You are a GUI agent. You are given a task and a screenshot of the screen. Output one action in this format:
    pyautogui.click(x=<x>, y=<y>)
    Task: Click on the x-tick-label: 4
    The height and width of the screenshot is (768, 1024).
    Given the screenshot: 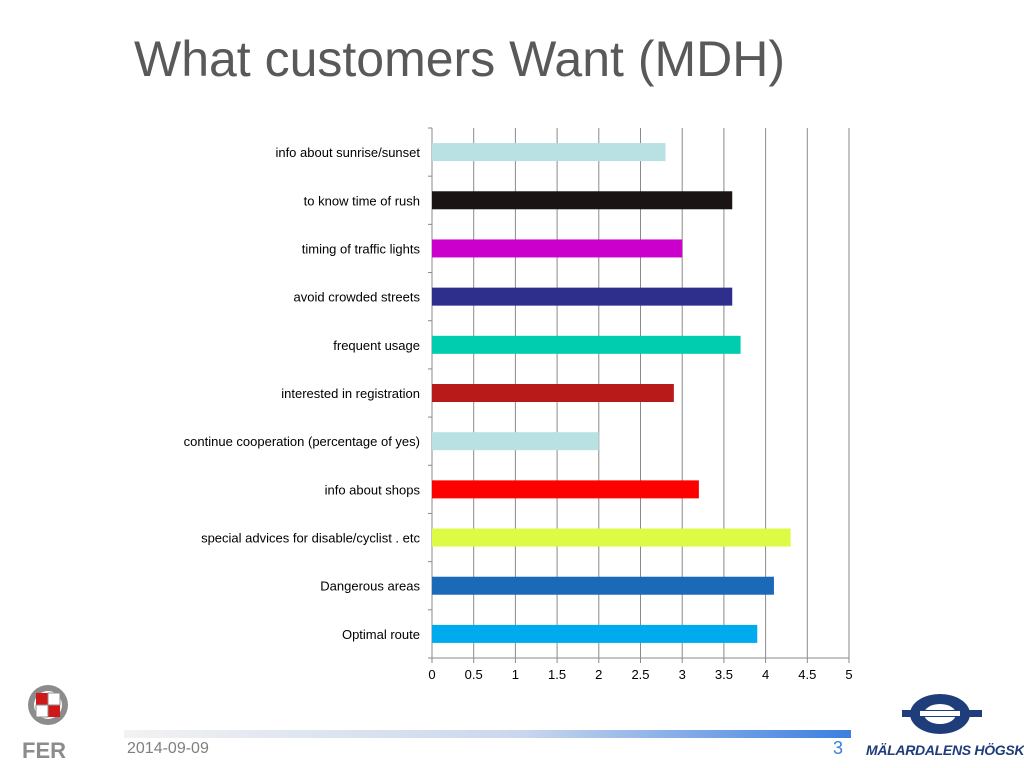 What is the action you would take?
    pyautogui.click(x=765, y=674)
    